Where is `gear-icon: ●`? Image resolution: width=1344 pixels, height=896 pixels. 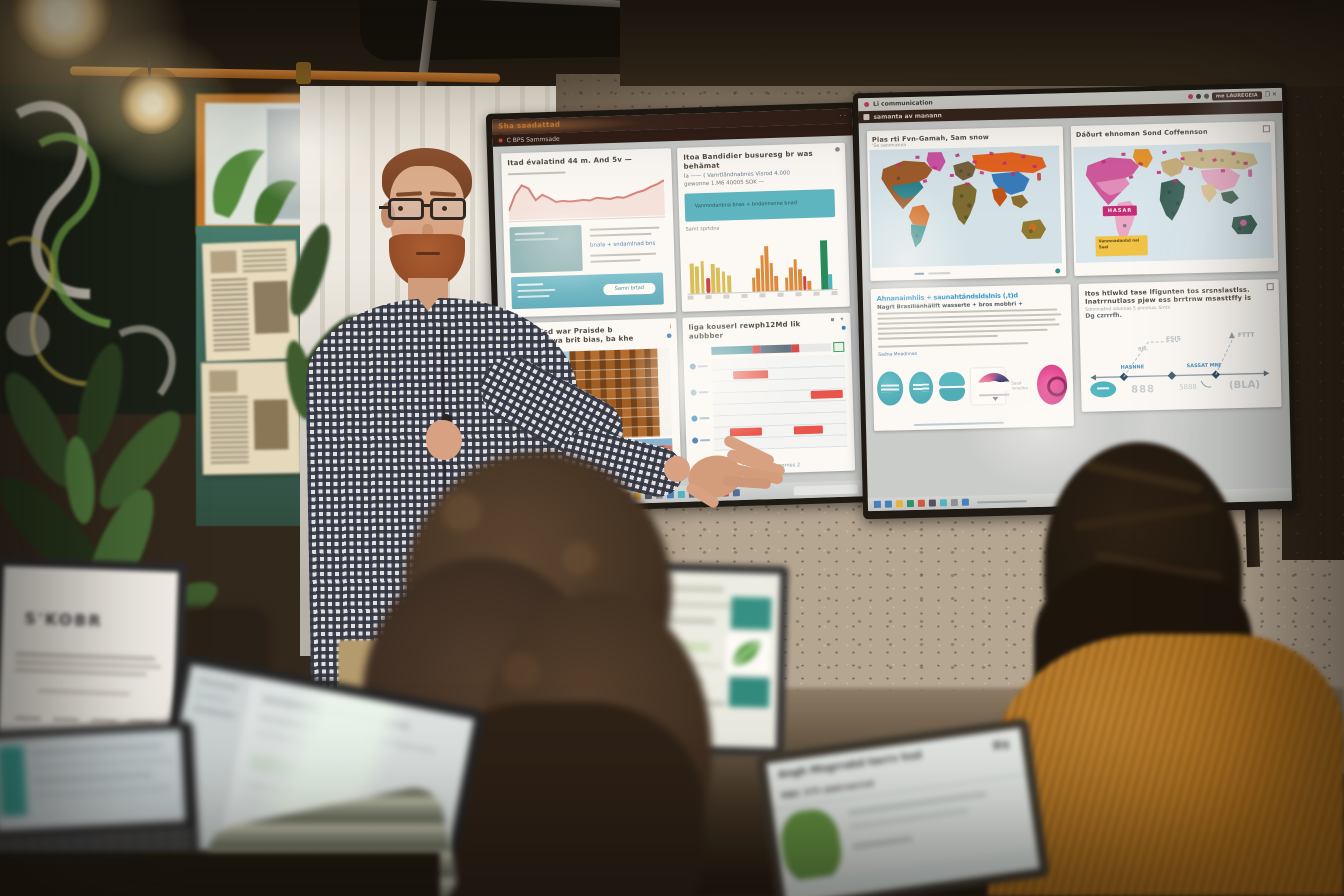 gear-icon: ● is located at coordinates (837, 149).